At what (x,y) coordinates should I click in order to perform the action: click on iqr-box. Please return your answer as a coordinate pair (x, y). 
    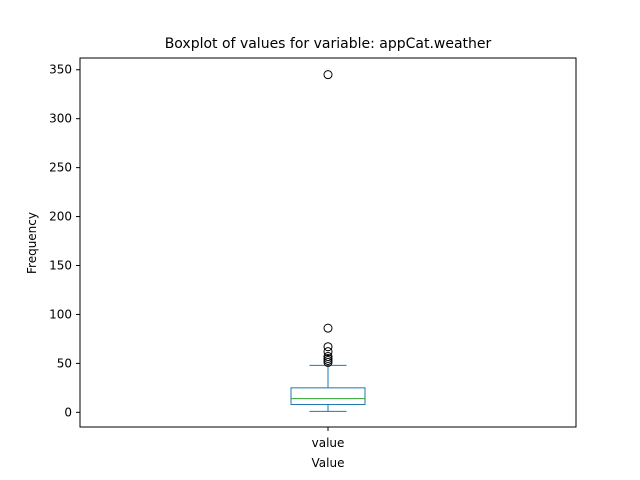
    Looking at the image, I should click on (328, 396).